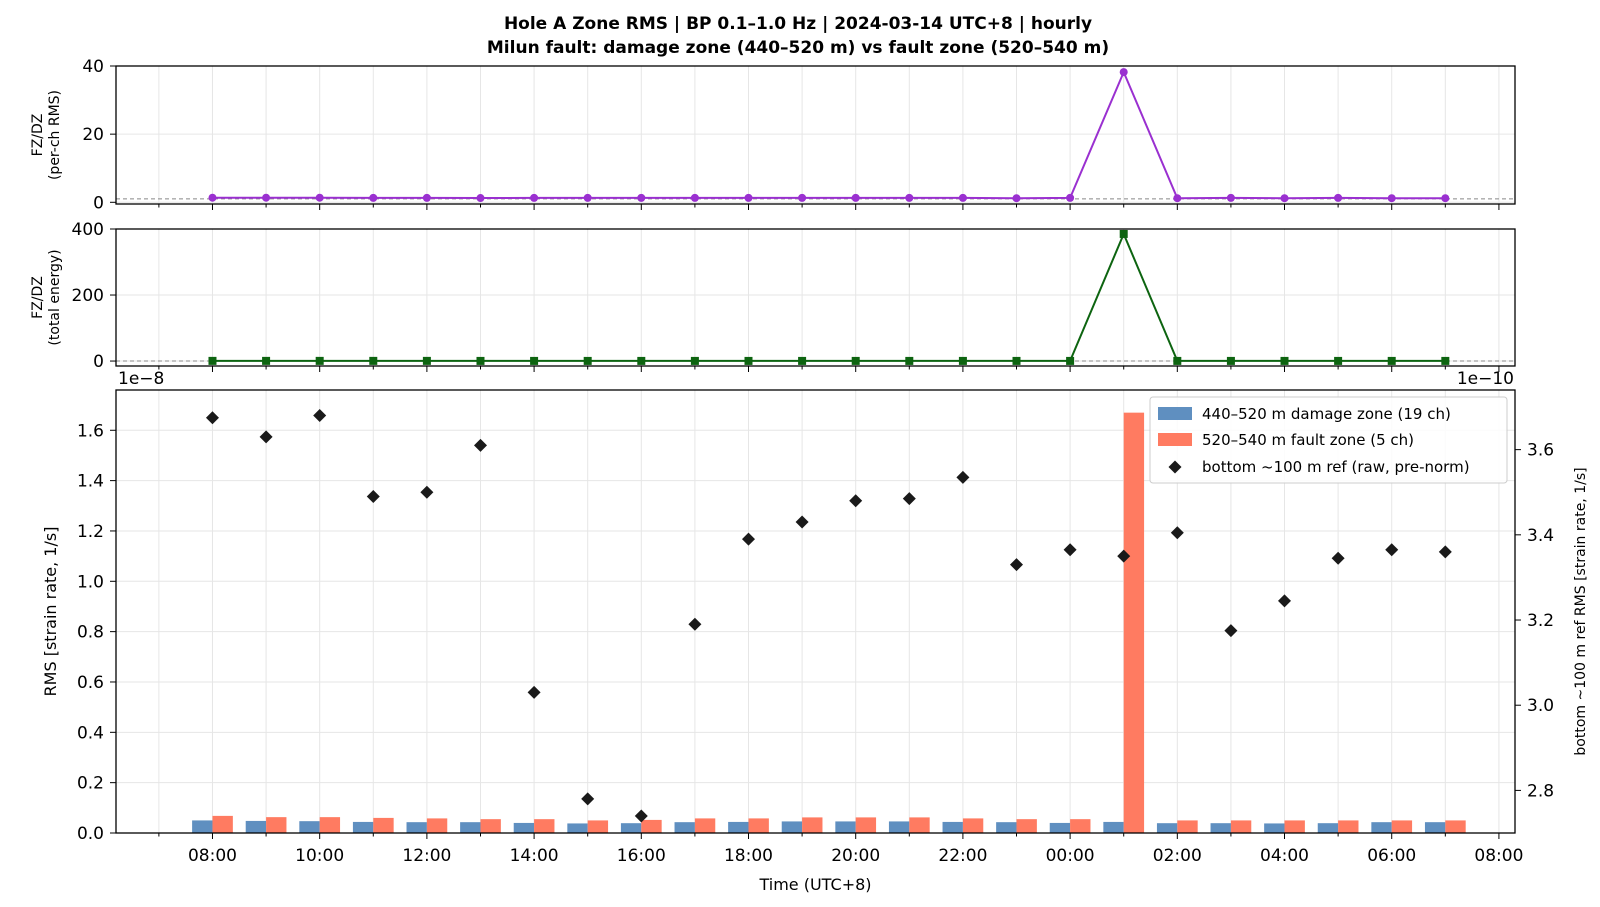  I want to click on y-axis-label: (per-ch RMS), so click(55, 135).